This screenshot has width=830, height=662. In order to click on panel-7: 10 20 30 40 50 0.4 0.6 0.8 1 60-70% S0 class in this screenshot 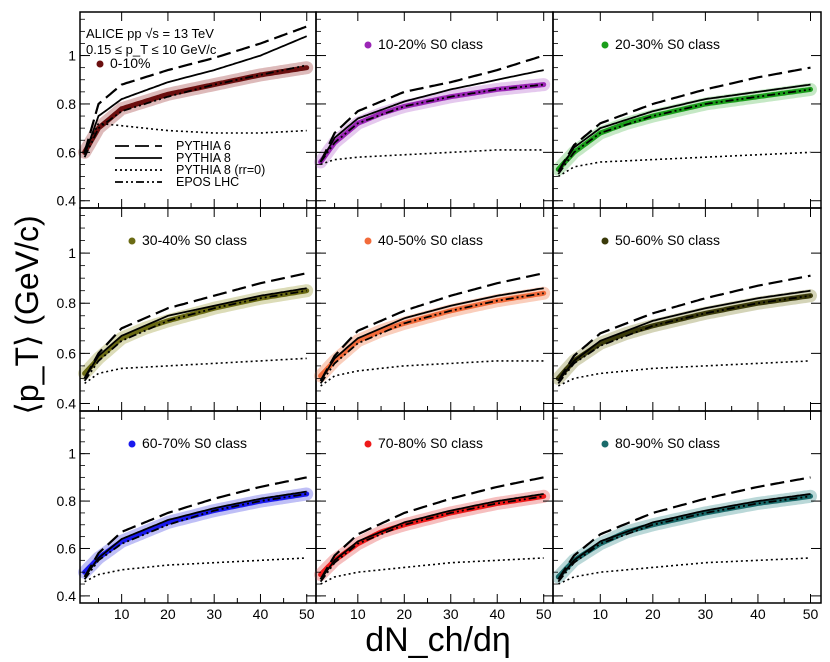, I will do `click(187, 516)`.